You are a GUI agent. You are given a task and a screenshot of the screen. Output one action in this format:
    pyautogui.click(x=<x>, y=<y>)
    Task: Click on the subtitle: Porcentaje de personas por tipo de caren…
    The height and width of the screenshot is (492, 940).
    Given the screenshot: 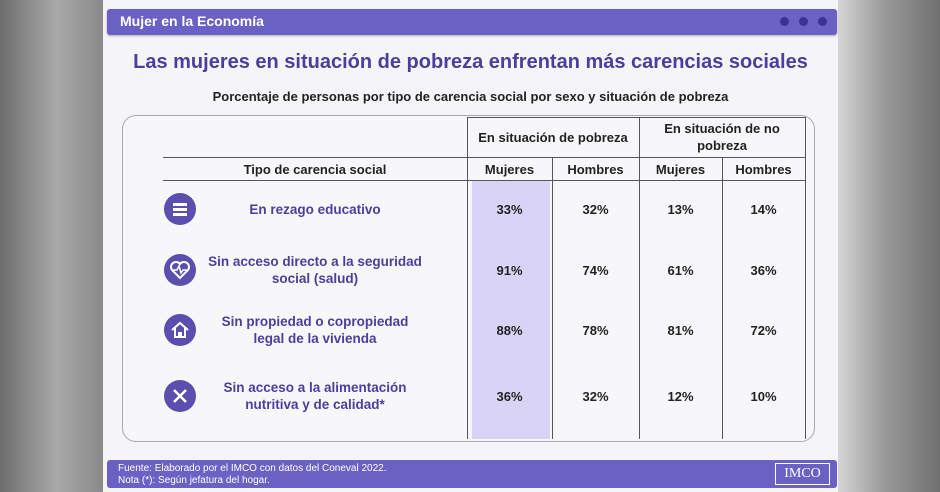 What is the action you would take?
    pyautogui.click(x=470, y=96)
    